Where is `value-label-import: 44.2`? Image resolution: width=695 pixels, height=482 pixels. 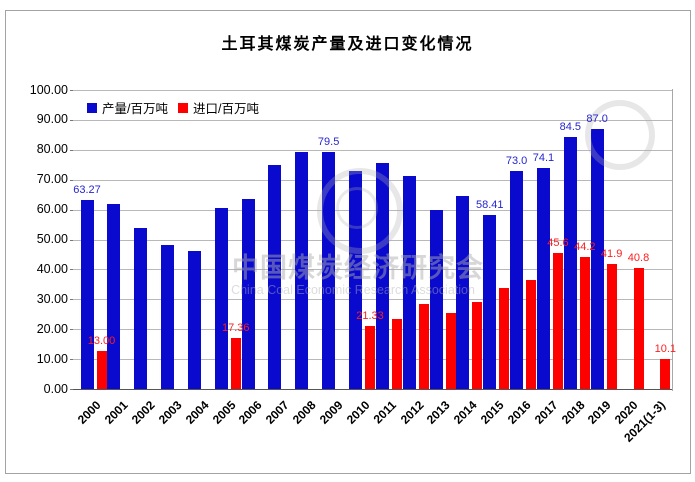
value-label-import: 44.2 is located at coordinates (585, 247).